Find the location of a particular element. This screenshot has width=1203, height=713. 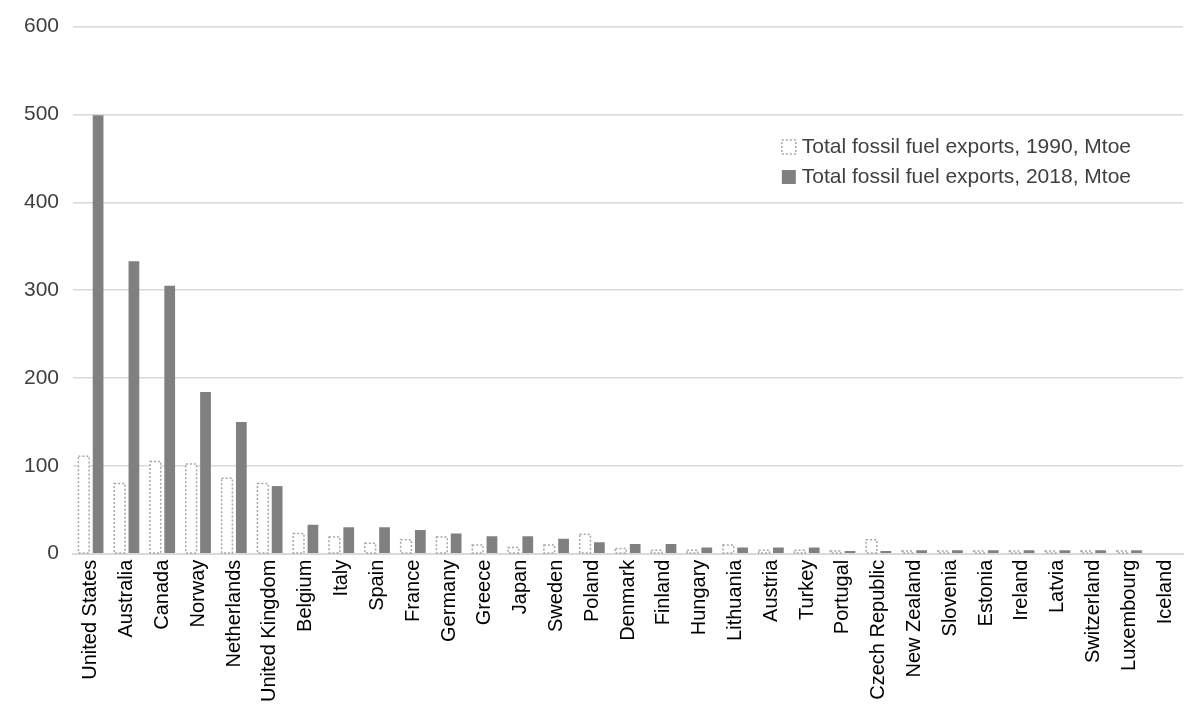

y-tick-label: 0 is located at coordinates (53, 552).